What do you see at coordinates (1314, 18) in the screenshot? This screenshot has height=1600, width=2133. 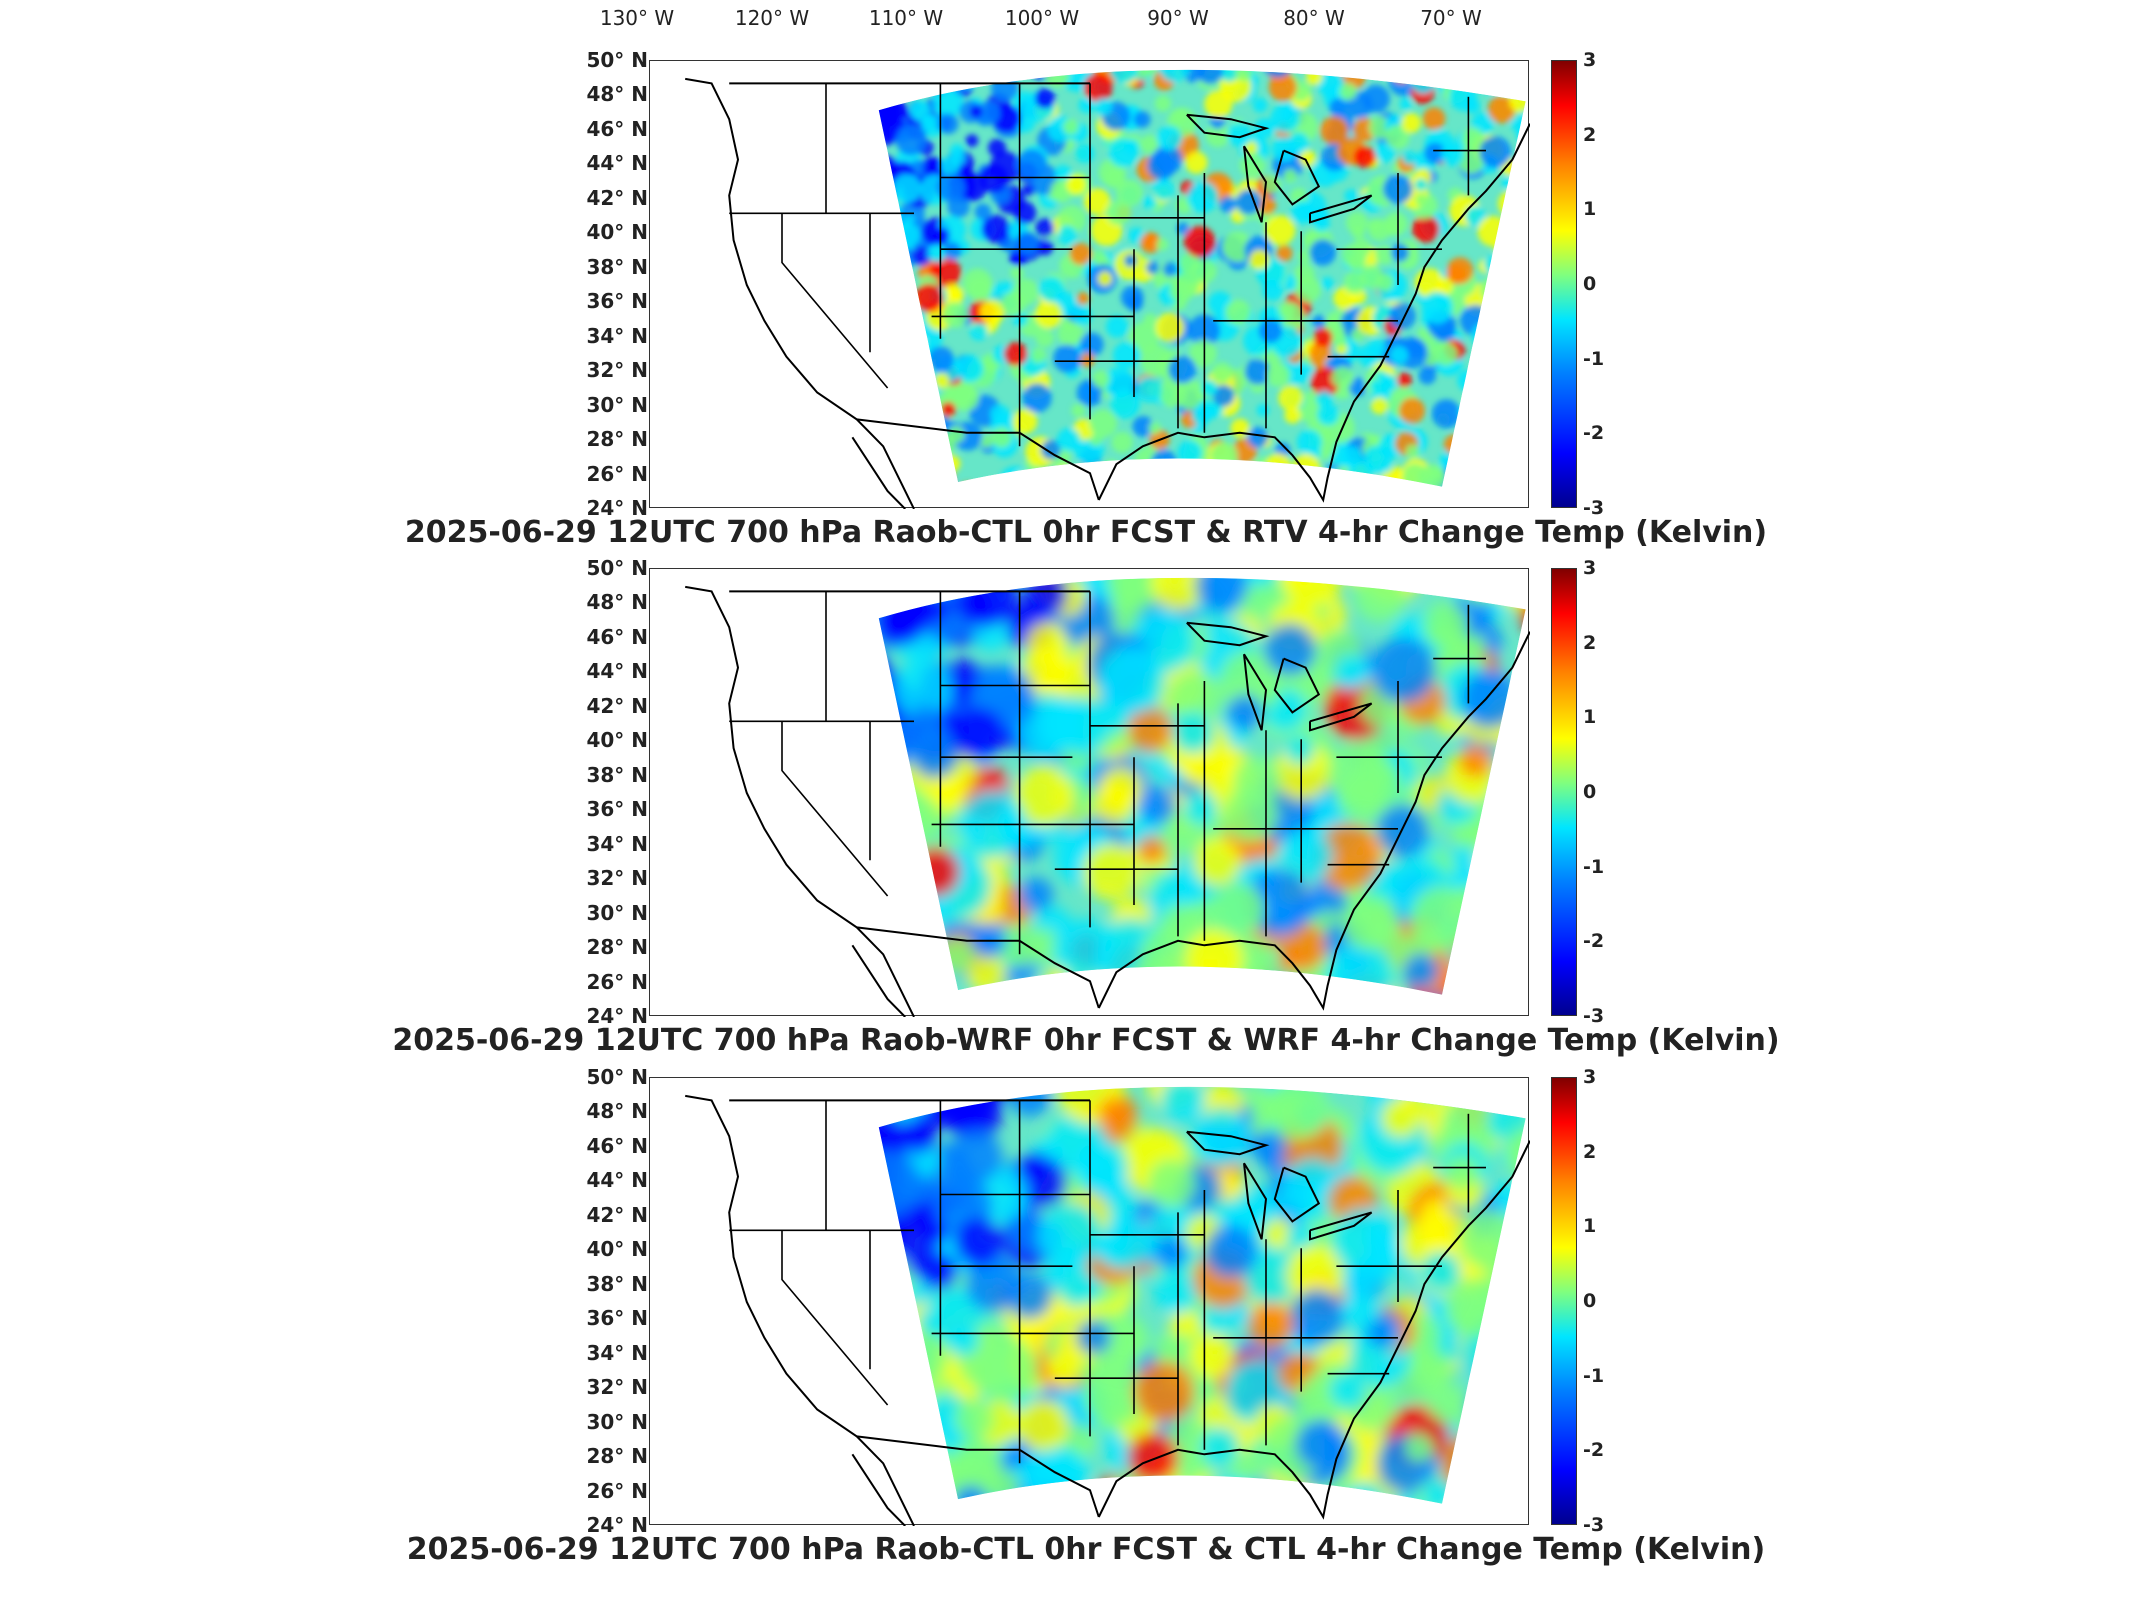 I see `longitude-label: 80° W` at bounding box center [1314, 18].